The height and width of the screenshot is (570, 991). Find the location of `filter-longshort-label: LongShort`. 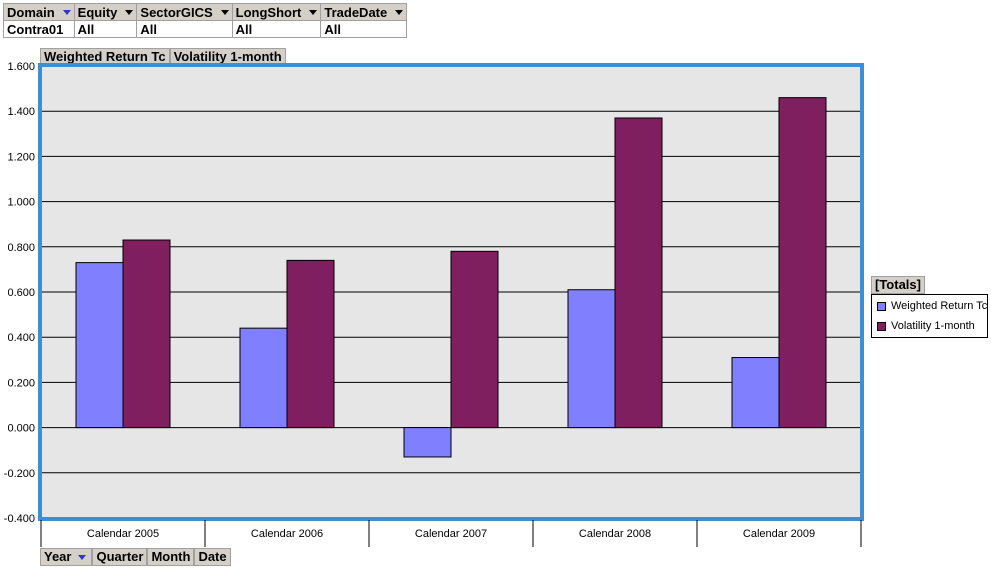

filter-longshort-label: LongShort is located at coordinates (268, 12).